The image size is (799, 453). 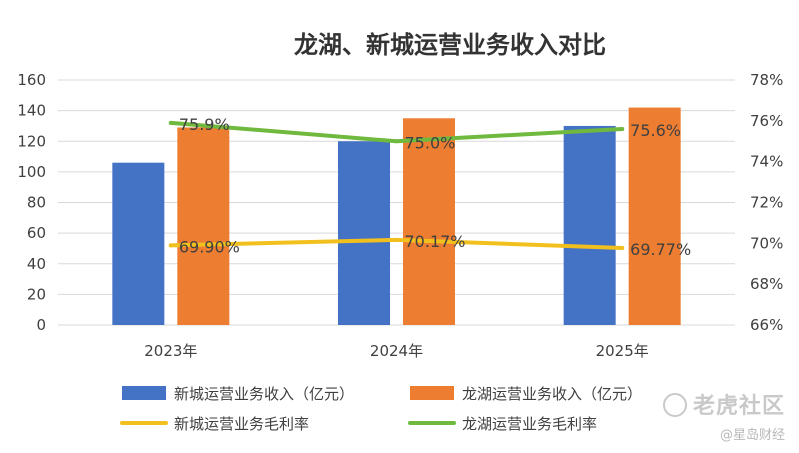 What do you see at coordinates (31, 141) in the screenshot?
I see `y-left-tick-label: 120` at bounding box center [31, 141].